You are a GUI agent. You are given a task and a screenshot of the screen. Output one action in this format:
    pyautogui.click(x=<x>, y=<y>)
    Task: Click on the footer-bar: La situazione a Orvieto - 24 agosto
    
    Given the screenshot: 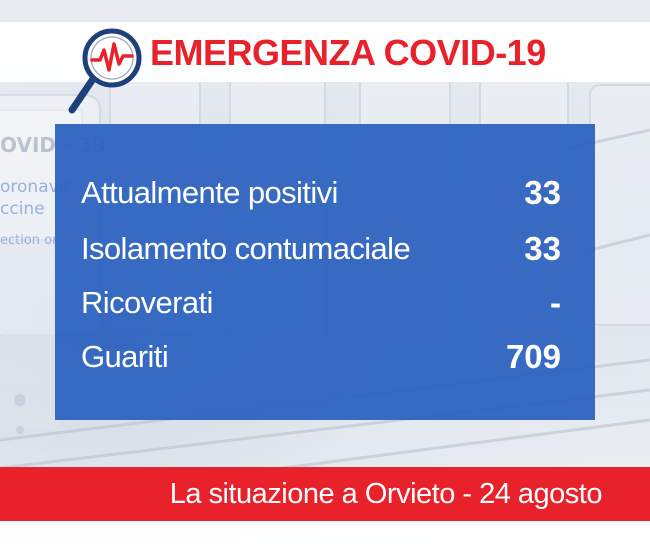 What is the action you would take?
    pyautogui.click(x=325, y=494)
    